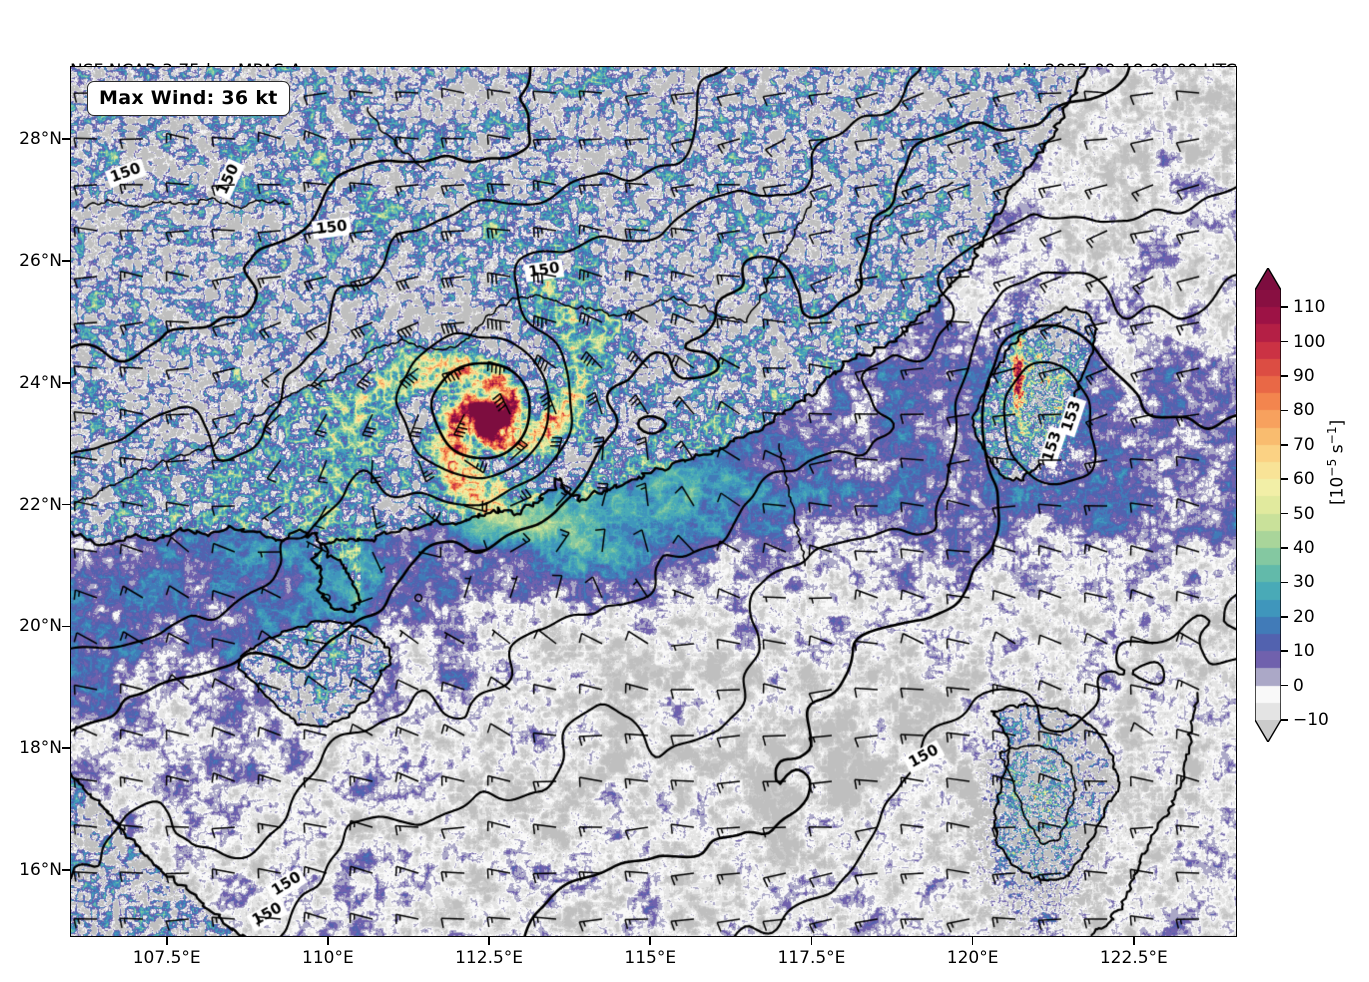 The width and height of the screenshot is (1369, 982). Describe the element at coordinates (1304, 582) in the screenshot. I see `colorbar-tick-label: 30` at that location.